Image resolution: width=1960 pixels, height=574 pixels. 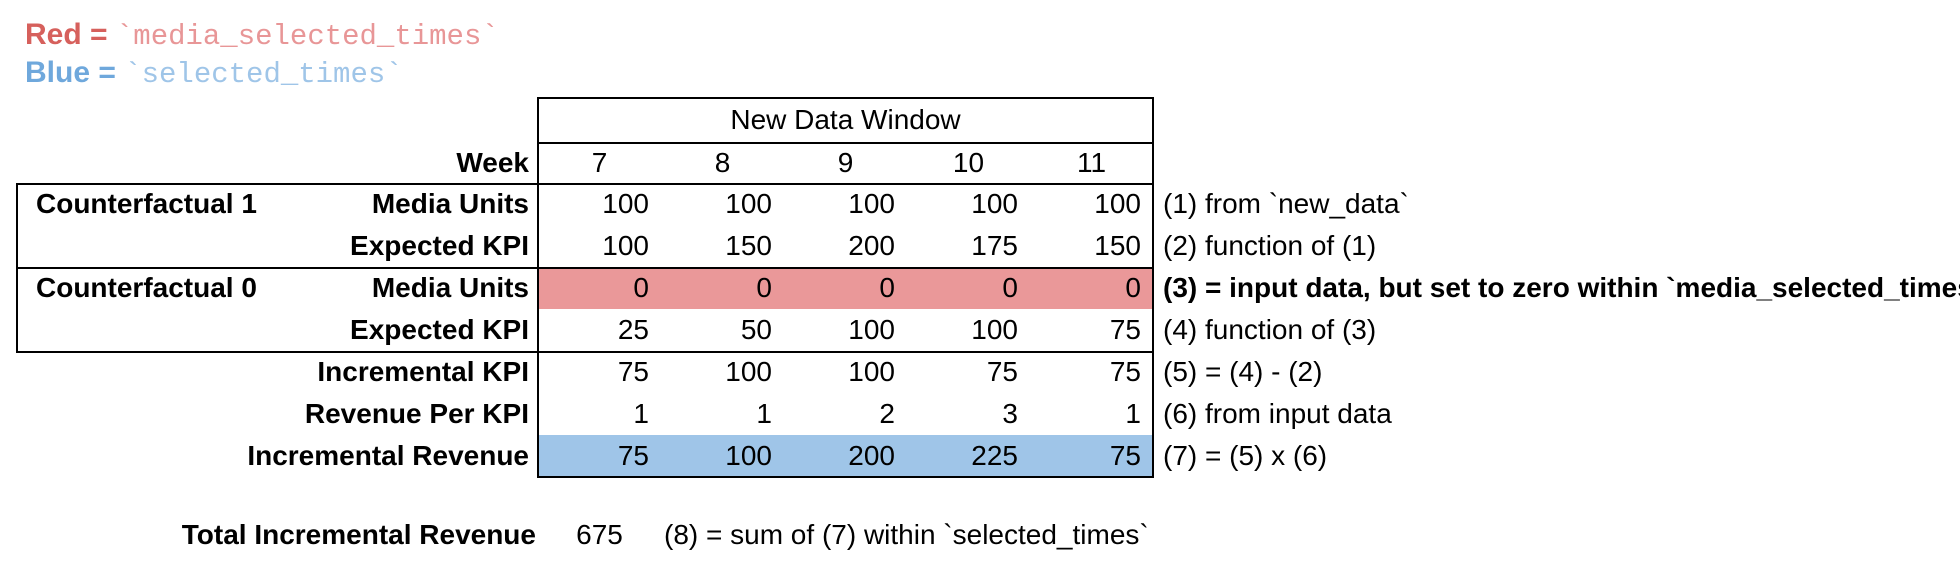 I want to click on annotation-1: (1) from `new_data`, so click(x=1286, y=203).